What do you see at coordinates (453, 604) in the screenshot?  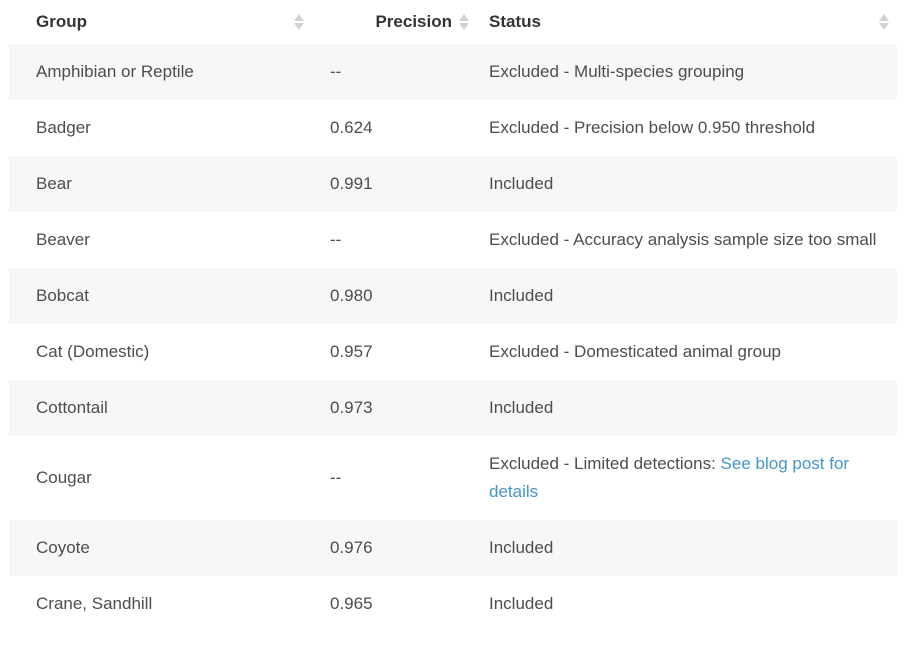 I see `table-row: Crane, Sandhill 0.965 Included` at bounding box center [453, 604].